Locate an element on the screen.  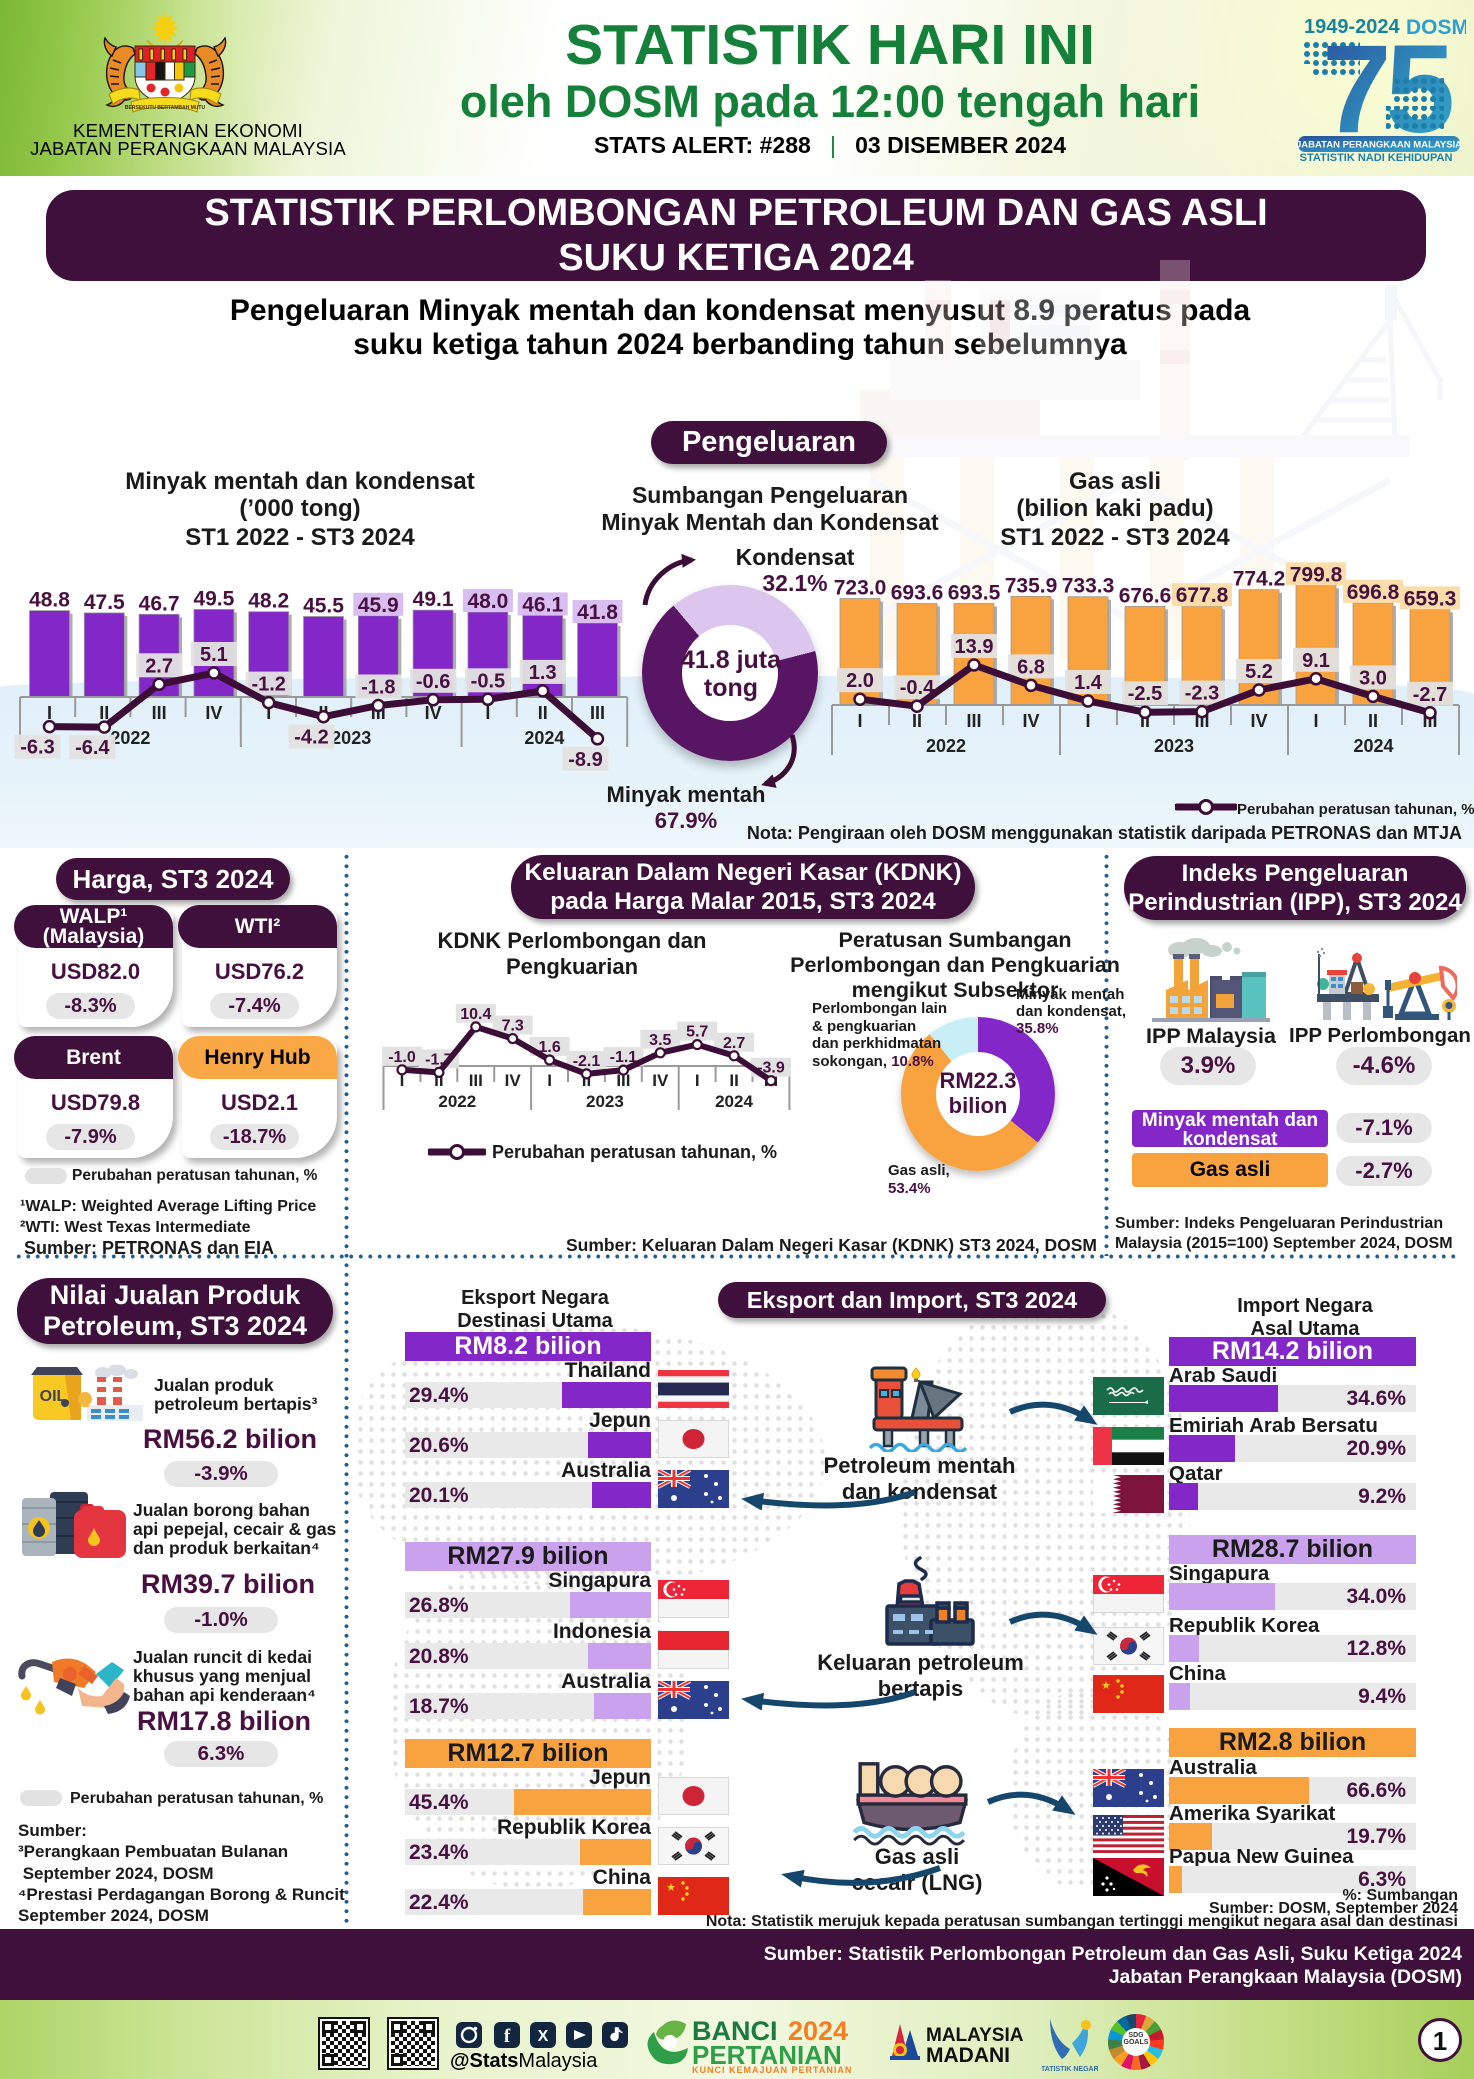
svg-text: 41.8 is located at coordinates (597, 612).